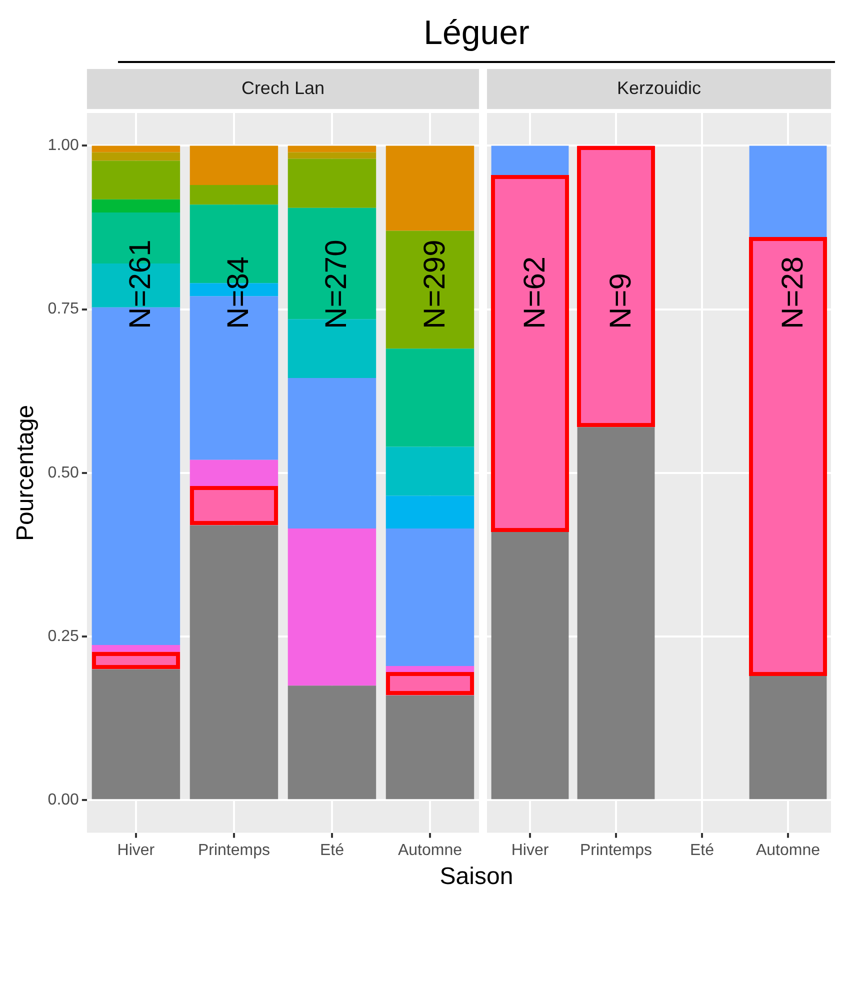  Describe the element at coordinates (282, 88) in the screenshot. I see `chart-subtitle: Crech Lan` at that location.